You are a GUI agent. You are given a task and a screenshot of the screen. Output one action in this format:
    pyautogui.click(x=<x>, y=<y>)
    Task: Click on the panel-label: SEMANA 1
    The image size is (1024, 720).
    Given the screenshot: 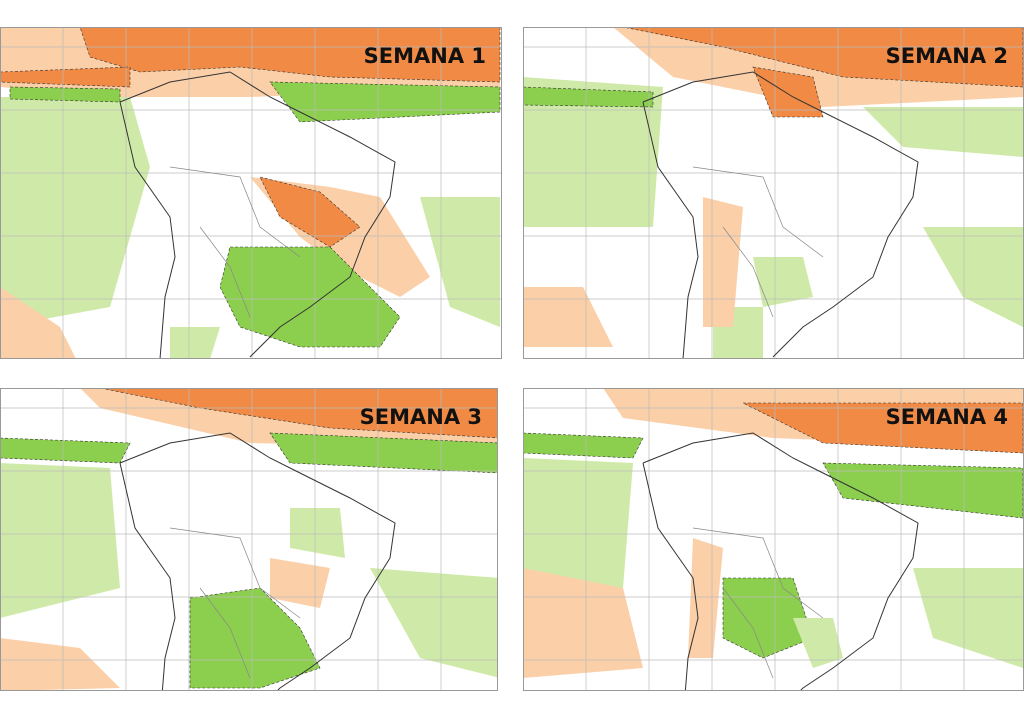 What is the action you would take?
    pyautogui.click(x=425, y=56)
    